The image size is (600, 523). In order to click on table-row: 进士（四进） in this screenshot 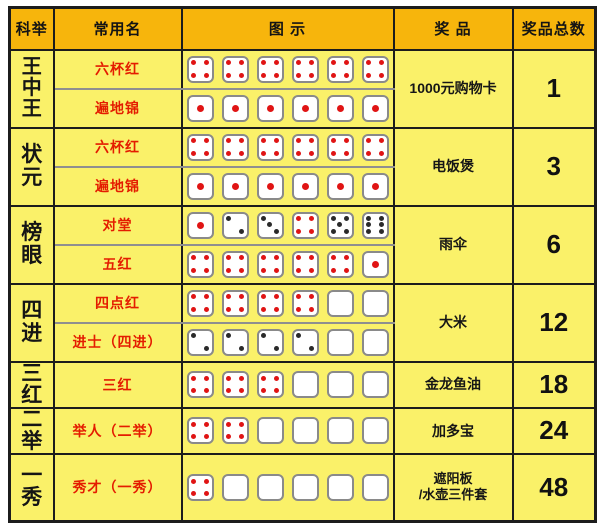, I will do `click(303, 342)`.